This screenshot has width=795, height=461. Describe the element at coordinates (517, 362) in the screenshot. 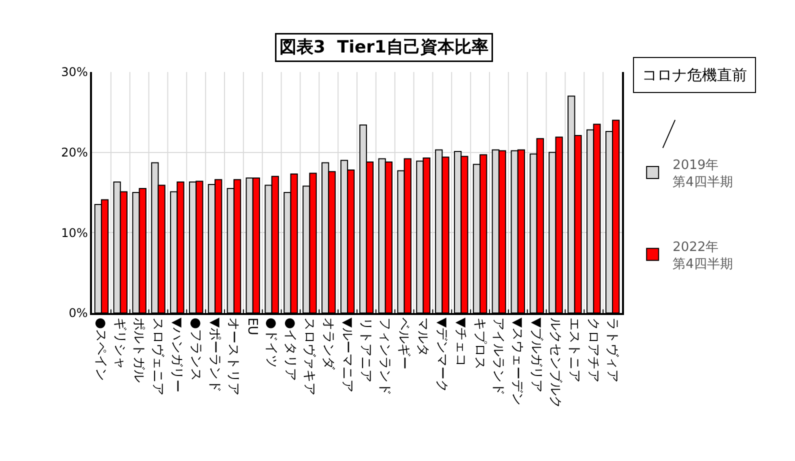

I see `x-tick-label: ▼スウェーデン` at that location.